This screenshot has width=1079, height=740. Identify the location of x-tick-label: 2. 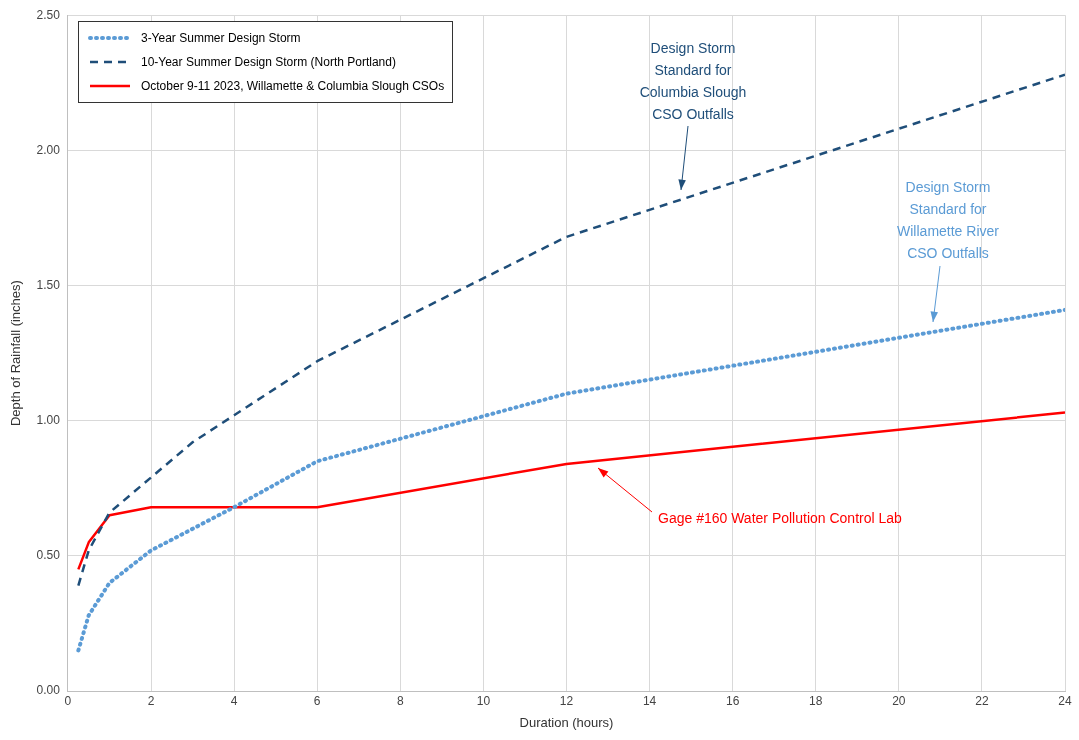
(151, 700).